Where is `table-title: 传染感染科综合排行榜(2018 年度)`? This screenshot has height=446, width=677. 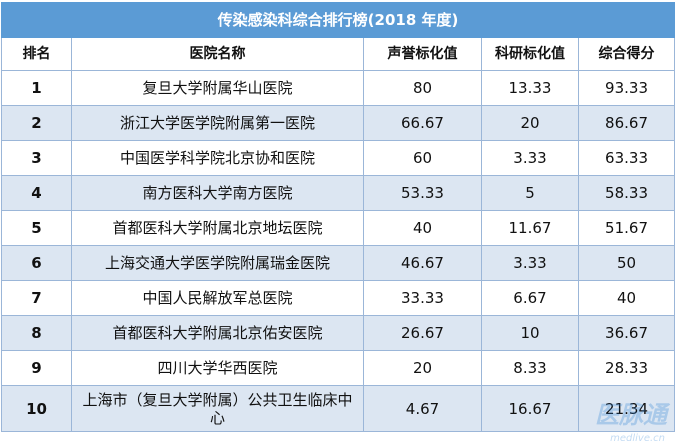 table-title: 传染感染科综合排行榜(2018 年度) is located at coordinates (338, 20).